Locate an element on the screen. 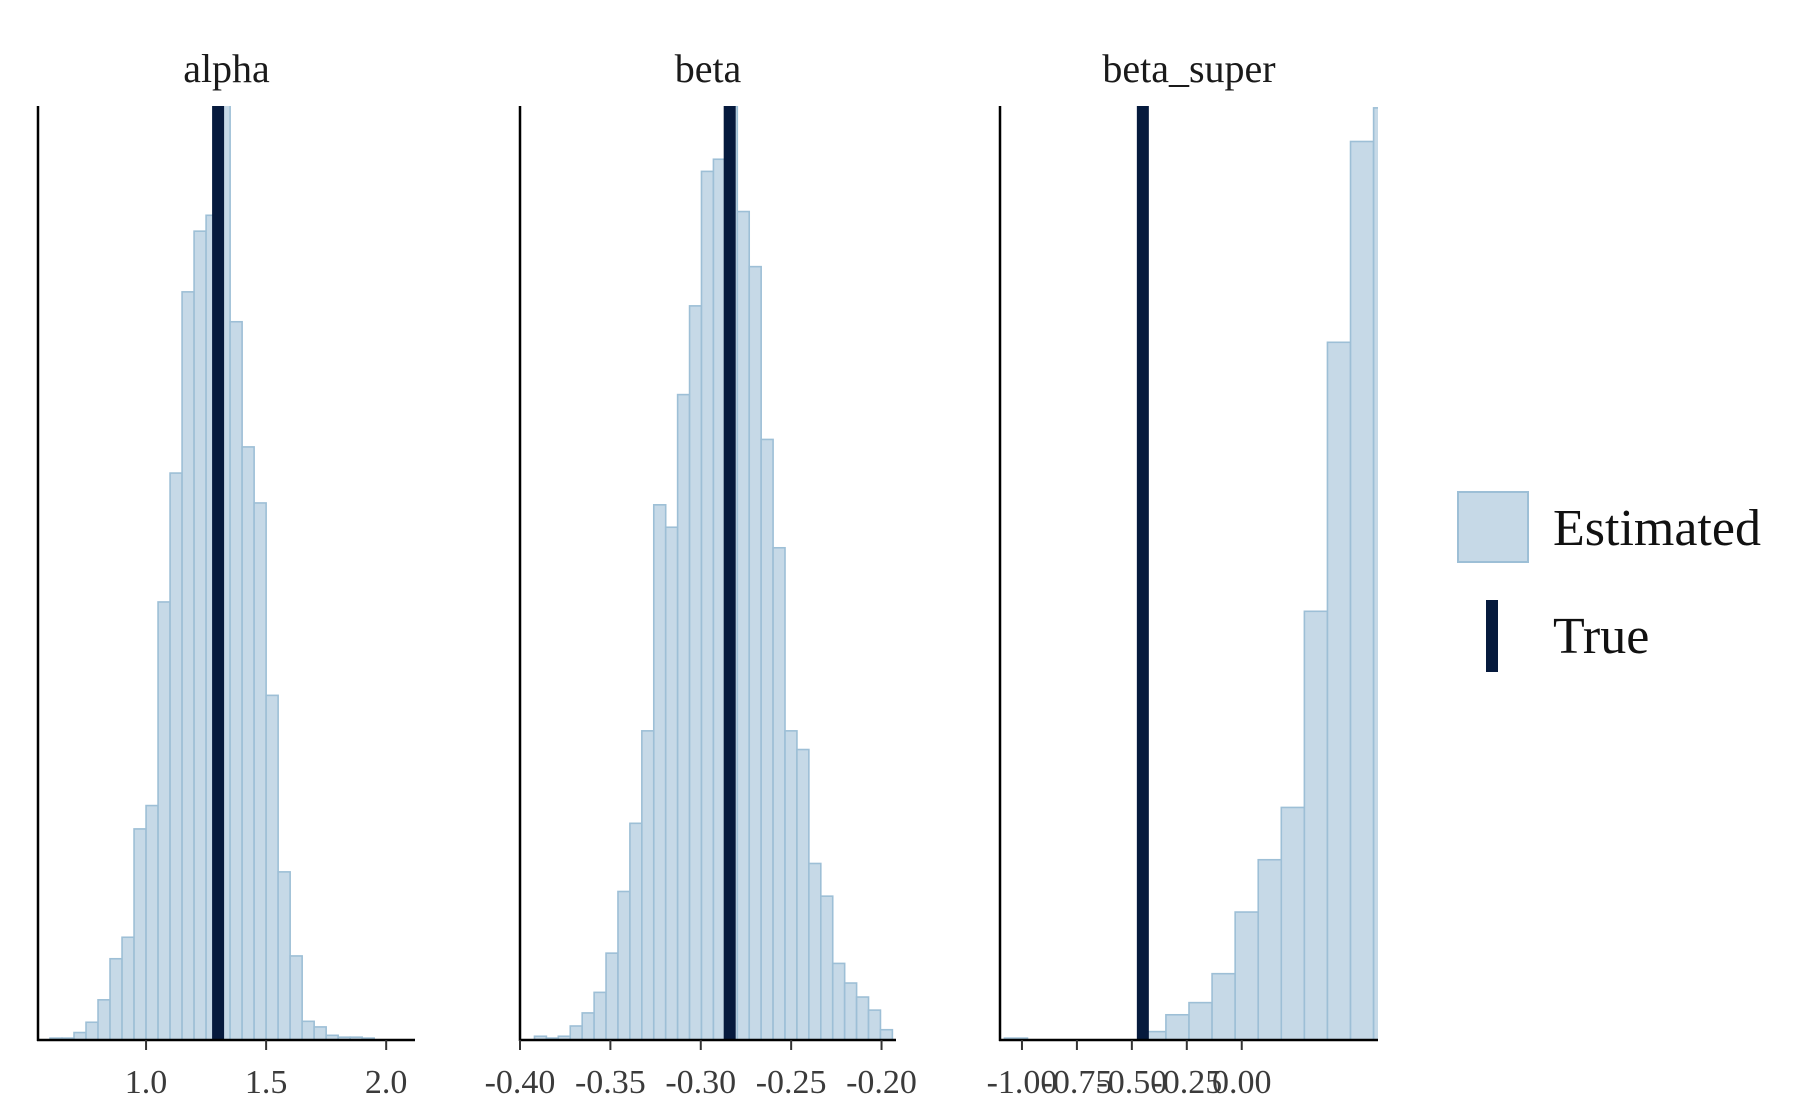 The height and width of the screenshot is (1117, 1800). panel-title: beta is located at coordinates (708, 68).